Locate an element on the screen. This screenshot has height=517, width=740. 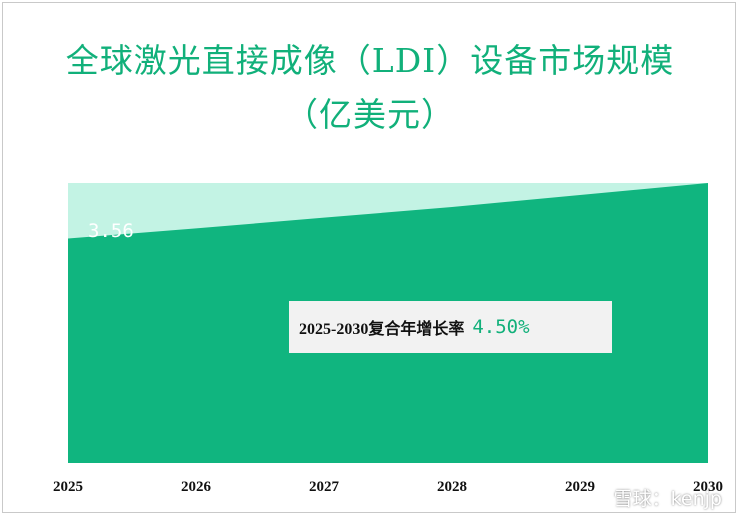
x-tick-label: 2026 is located at coordinates (196, 487).